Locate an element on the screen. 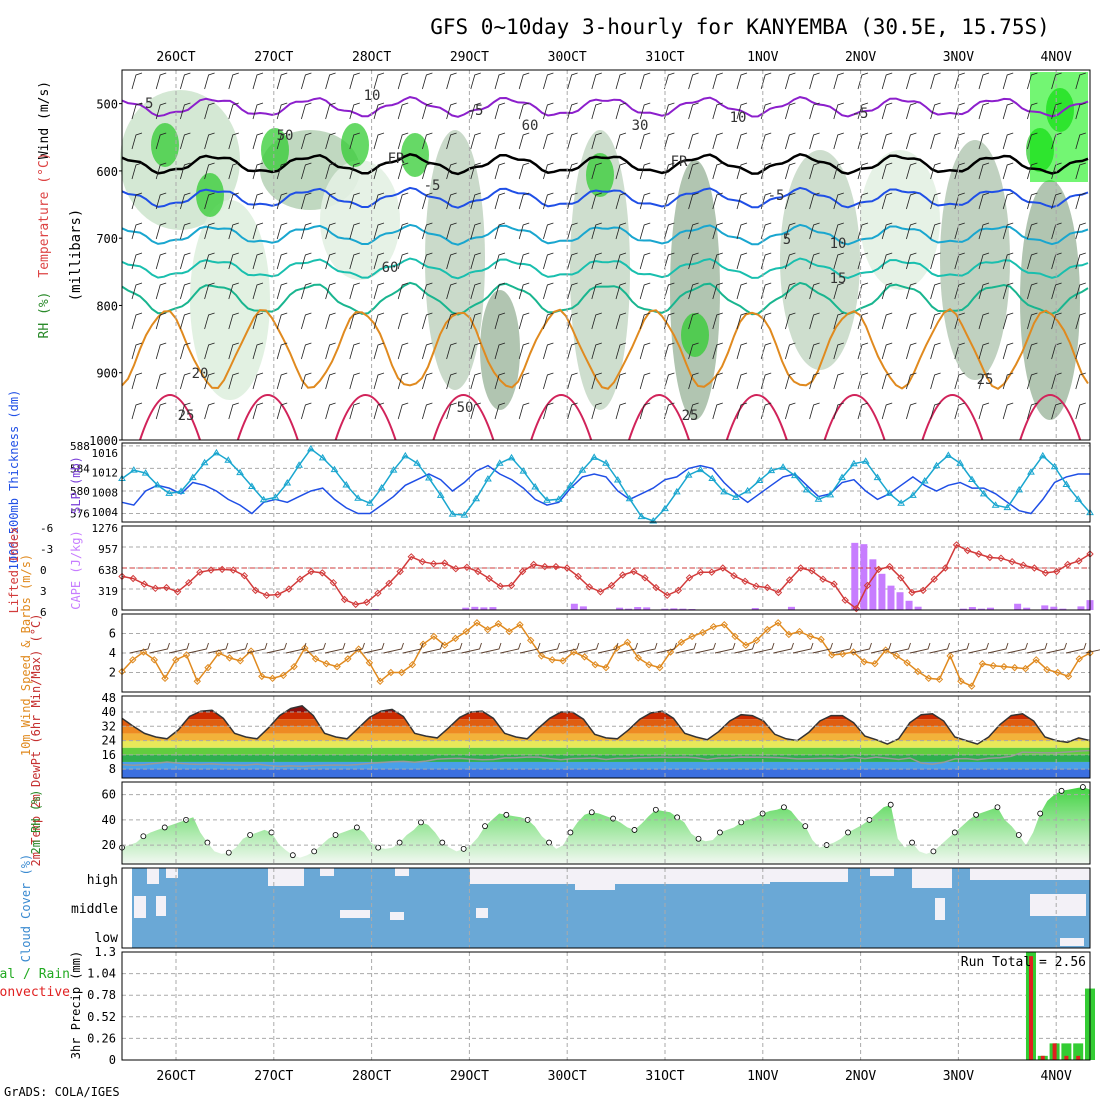  lifted-index-cape-frame is located at coordinates (606, 568).